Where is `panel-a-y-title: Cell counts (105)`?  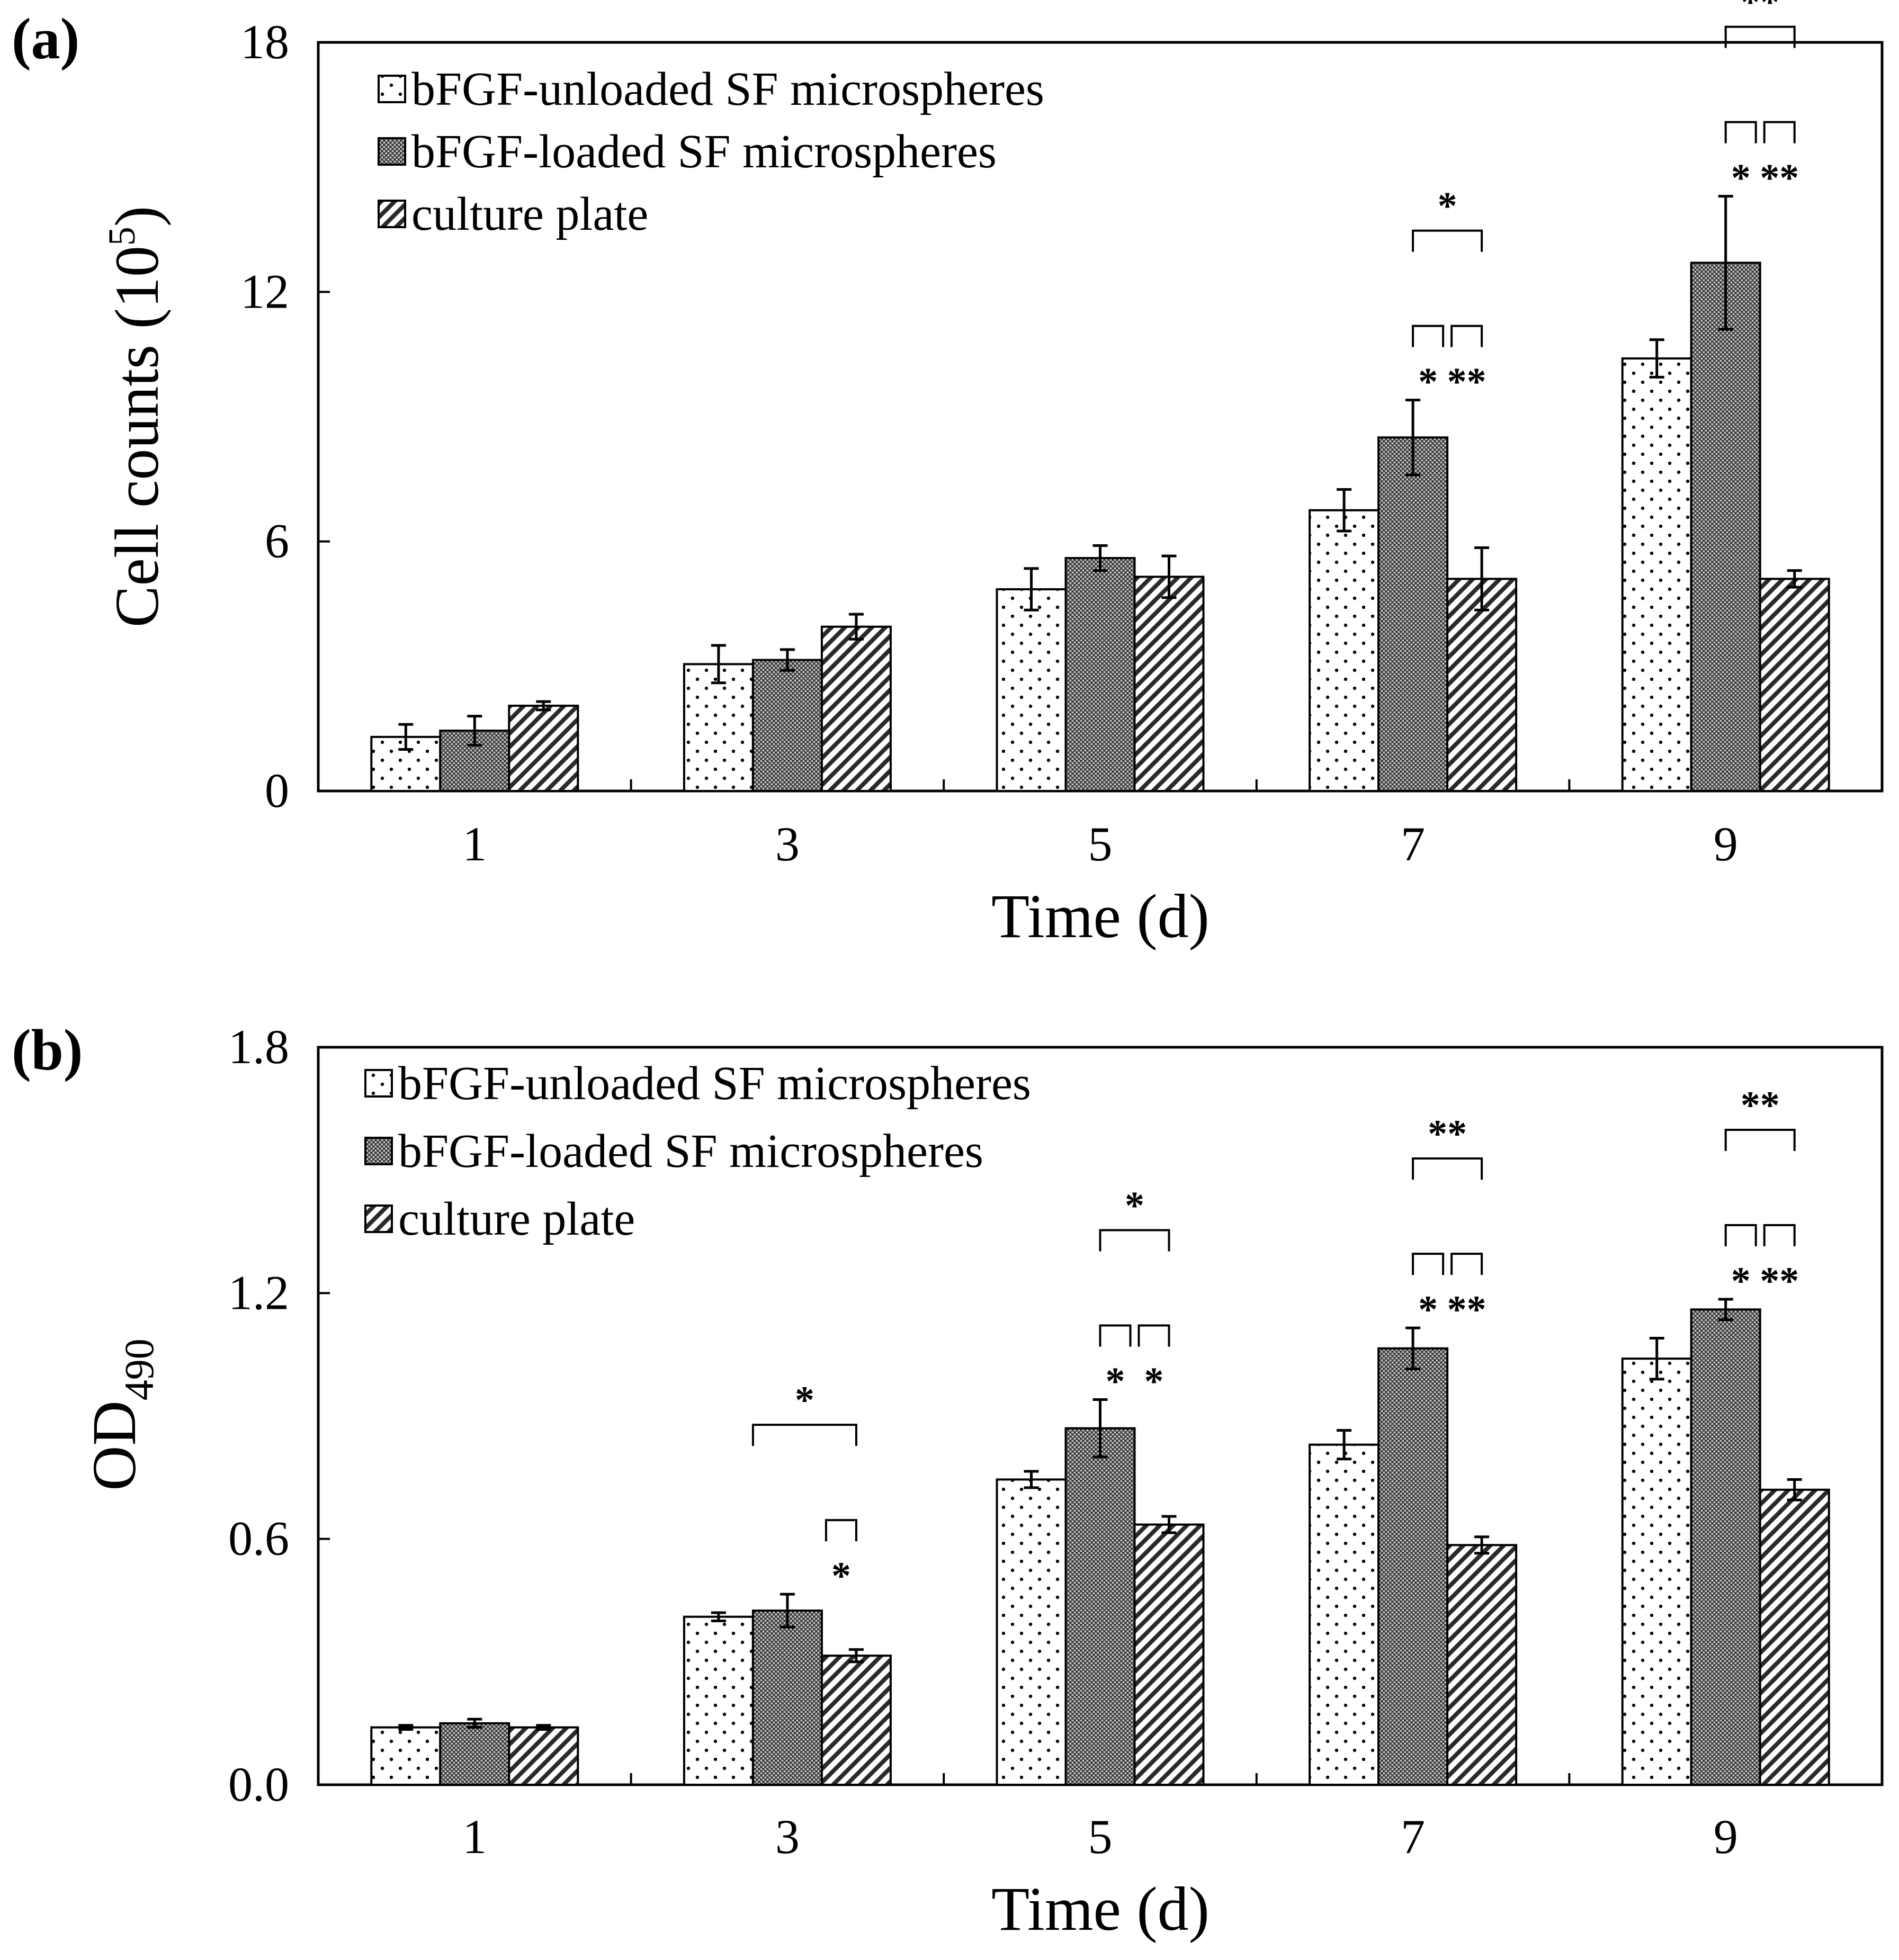 panel-a-y-title: Cell counts (105) is located at coordinates (136, 417).